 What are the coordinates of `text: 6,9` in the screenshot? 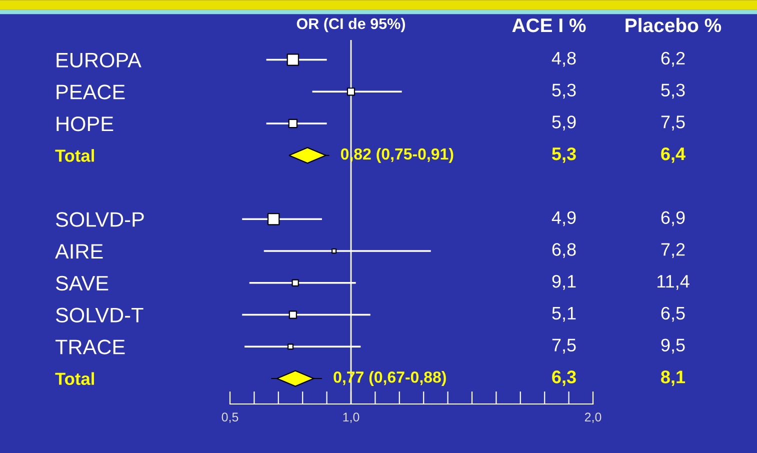 It's located at (673, 218).